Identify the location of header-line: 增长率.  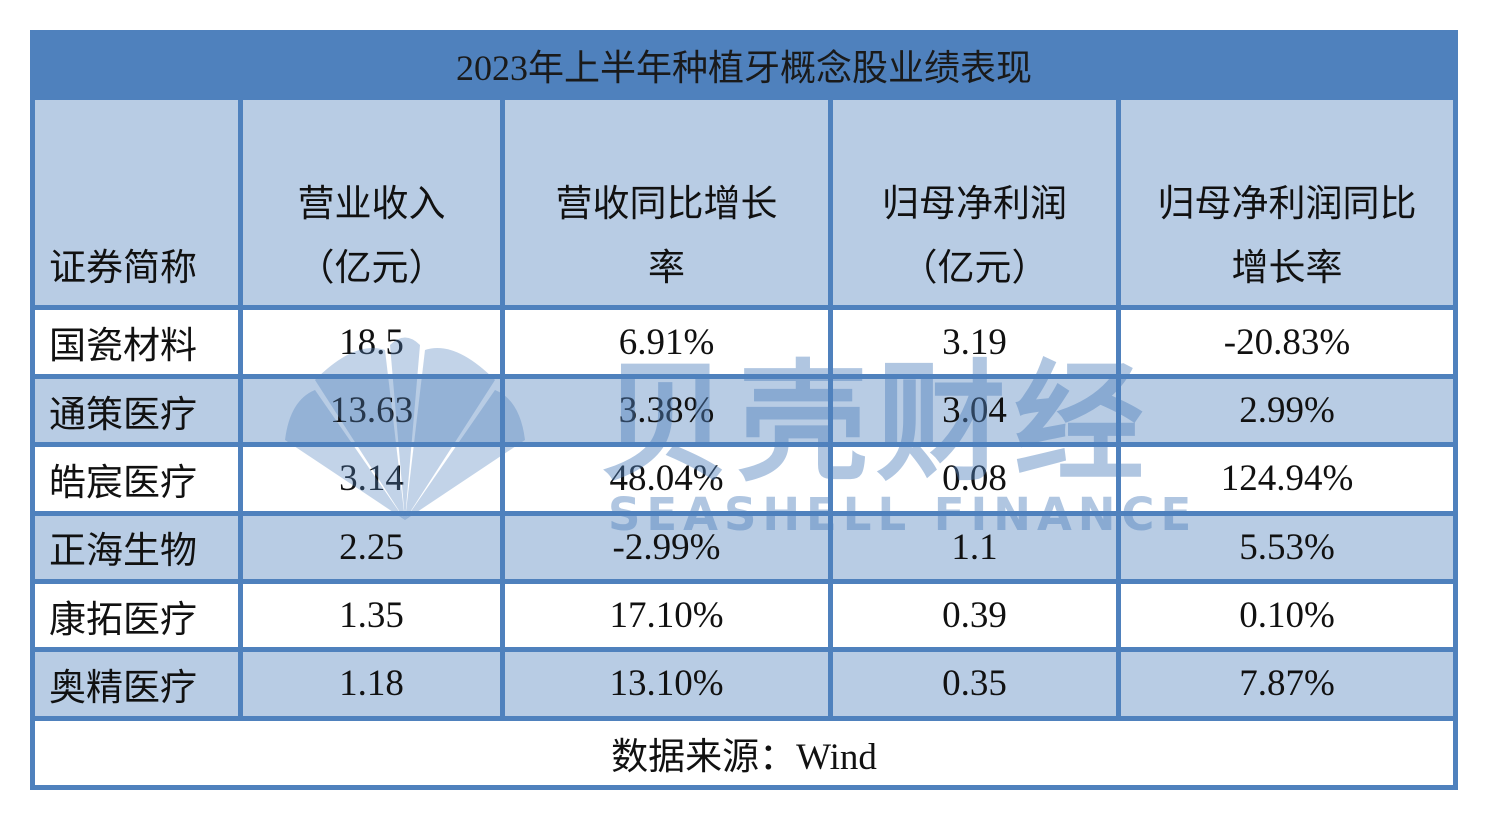
(1287, 269).